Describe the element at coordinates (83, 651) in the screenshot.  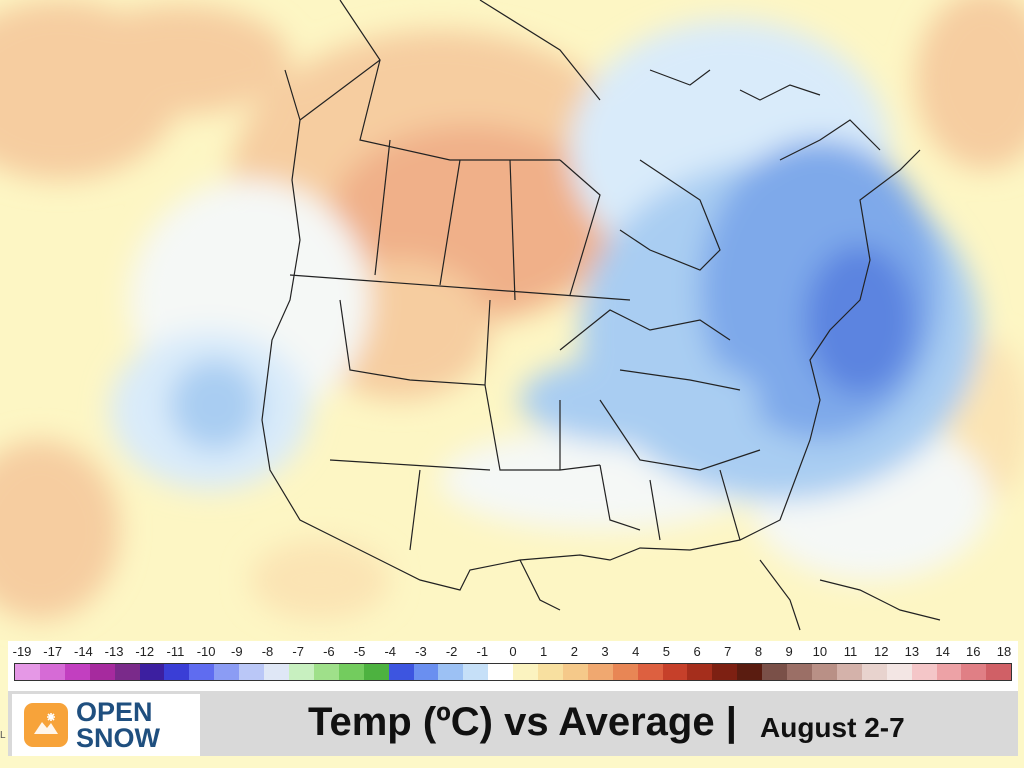
I see `scale-tick-label: -14` at that location.